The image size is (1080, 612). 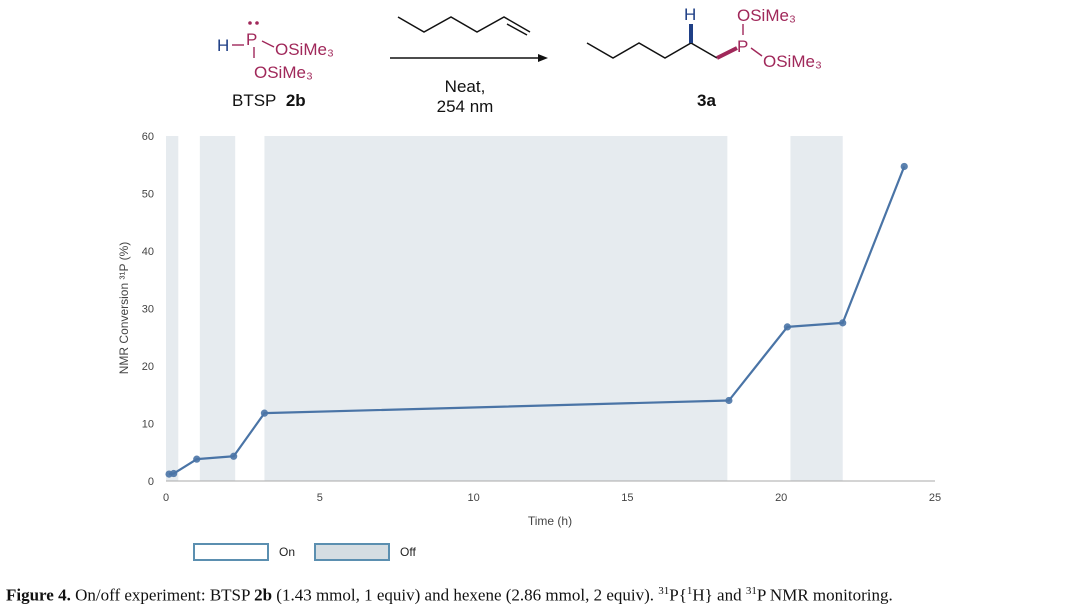 What do you see at coordinates (38, 595) in the screenshot?
I see `caption-label: Figure 4.` at bounding box center [38, 595].